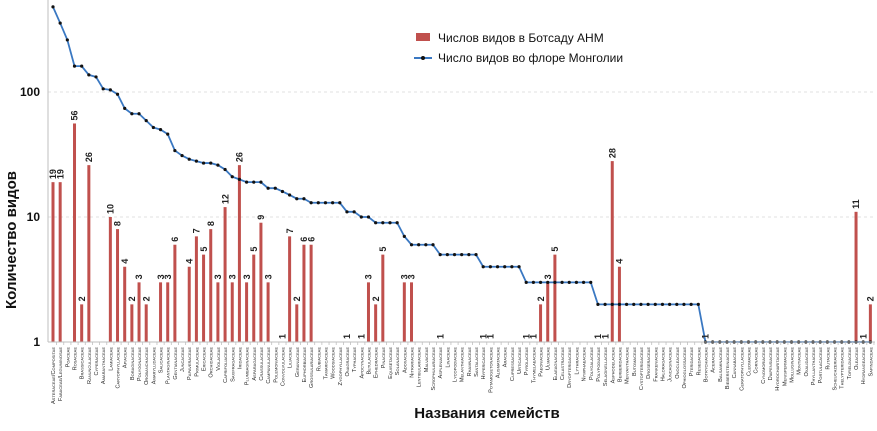 The width and height of the screenshot is (877, 431). I want to click on x-tick-label: Plumbaginaceae, so click(248, 366).